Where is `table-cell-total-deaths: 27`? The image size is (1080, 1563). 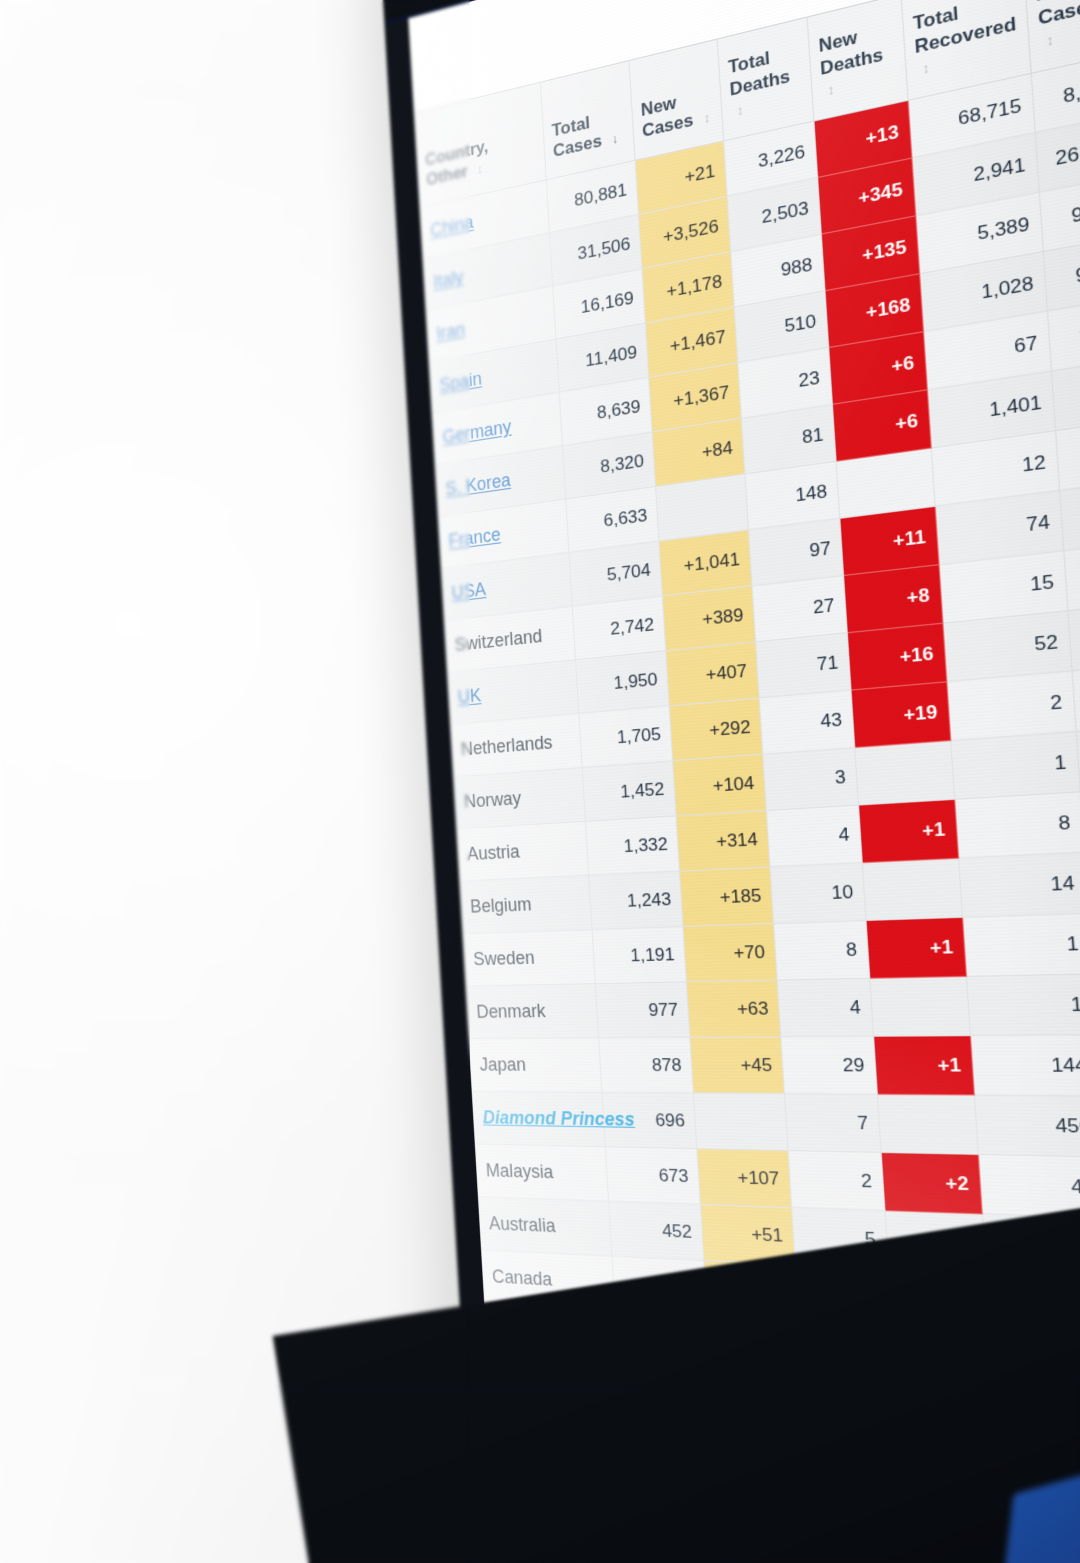
table-cell-total-deaths: 27 is located at coordinates (800, 608).